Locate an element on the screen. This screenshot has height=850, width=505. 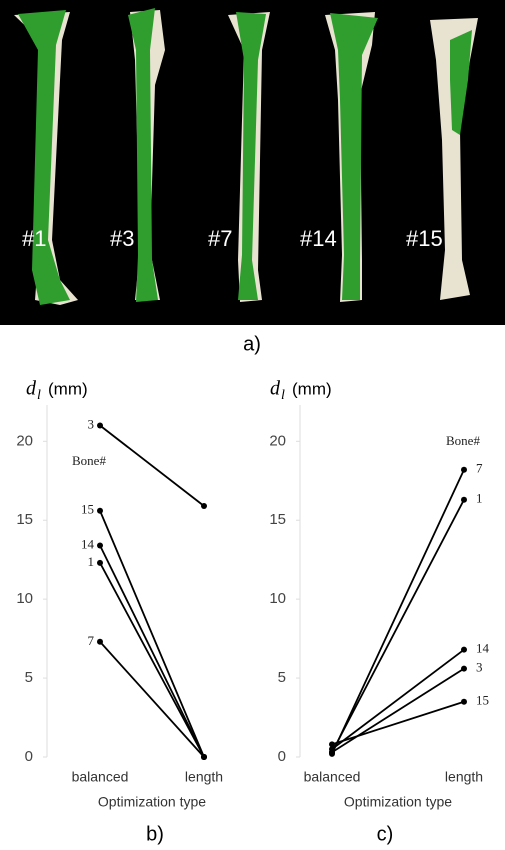
bone-label: #14 is located at coordinates (318, 238).